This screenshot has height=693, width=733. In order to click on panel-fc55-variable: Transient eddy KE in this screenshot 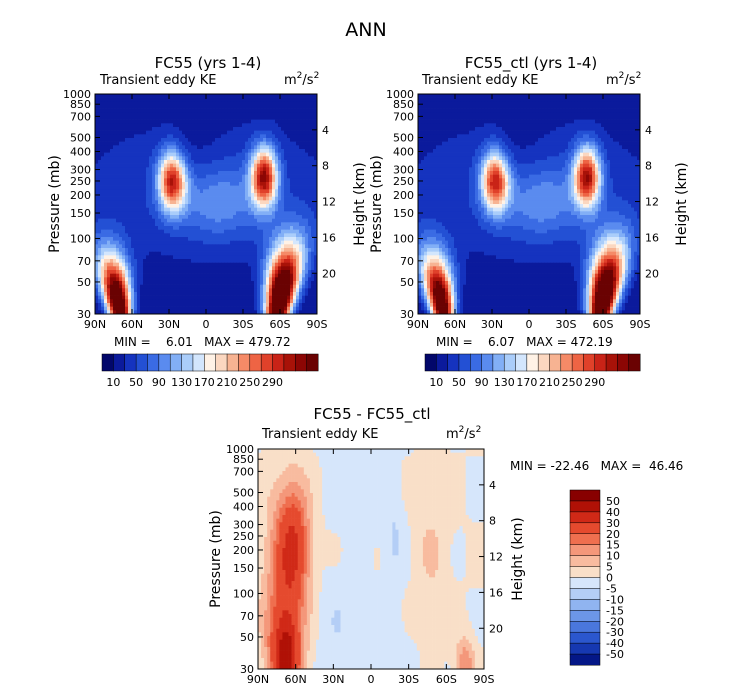, I will do `click(158, 80)`.